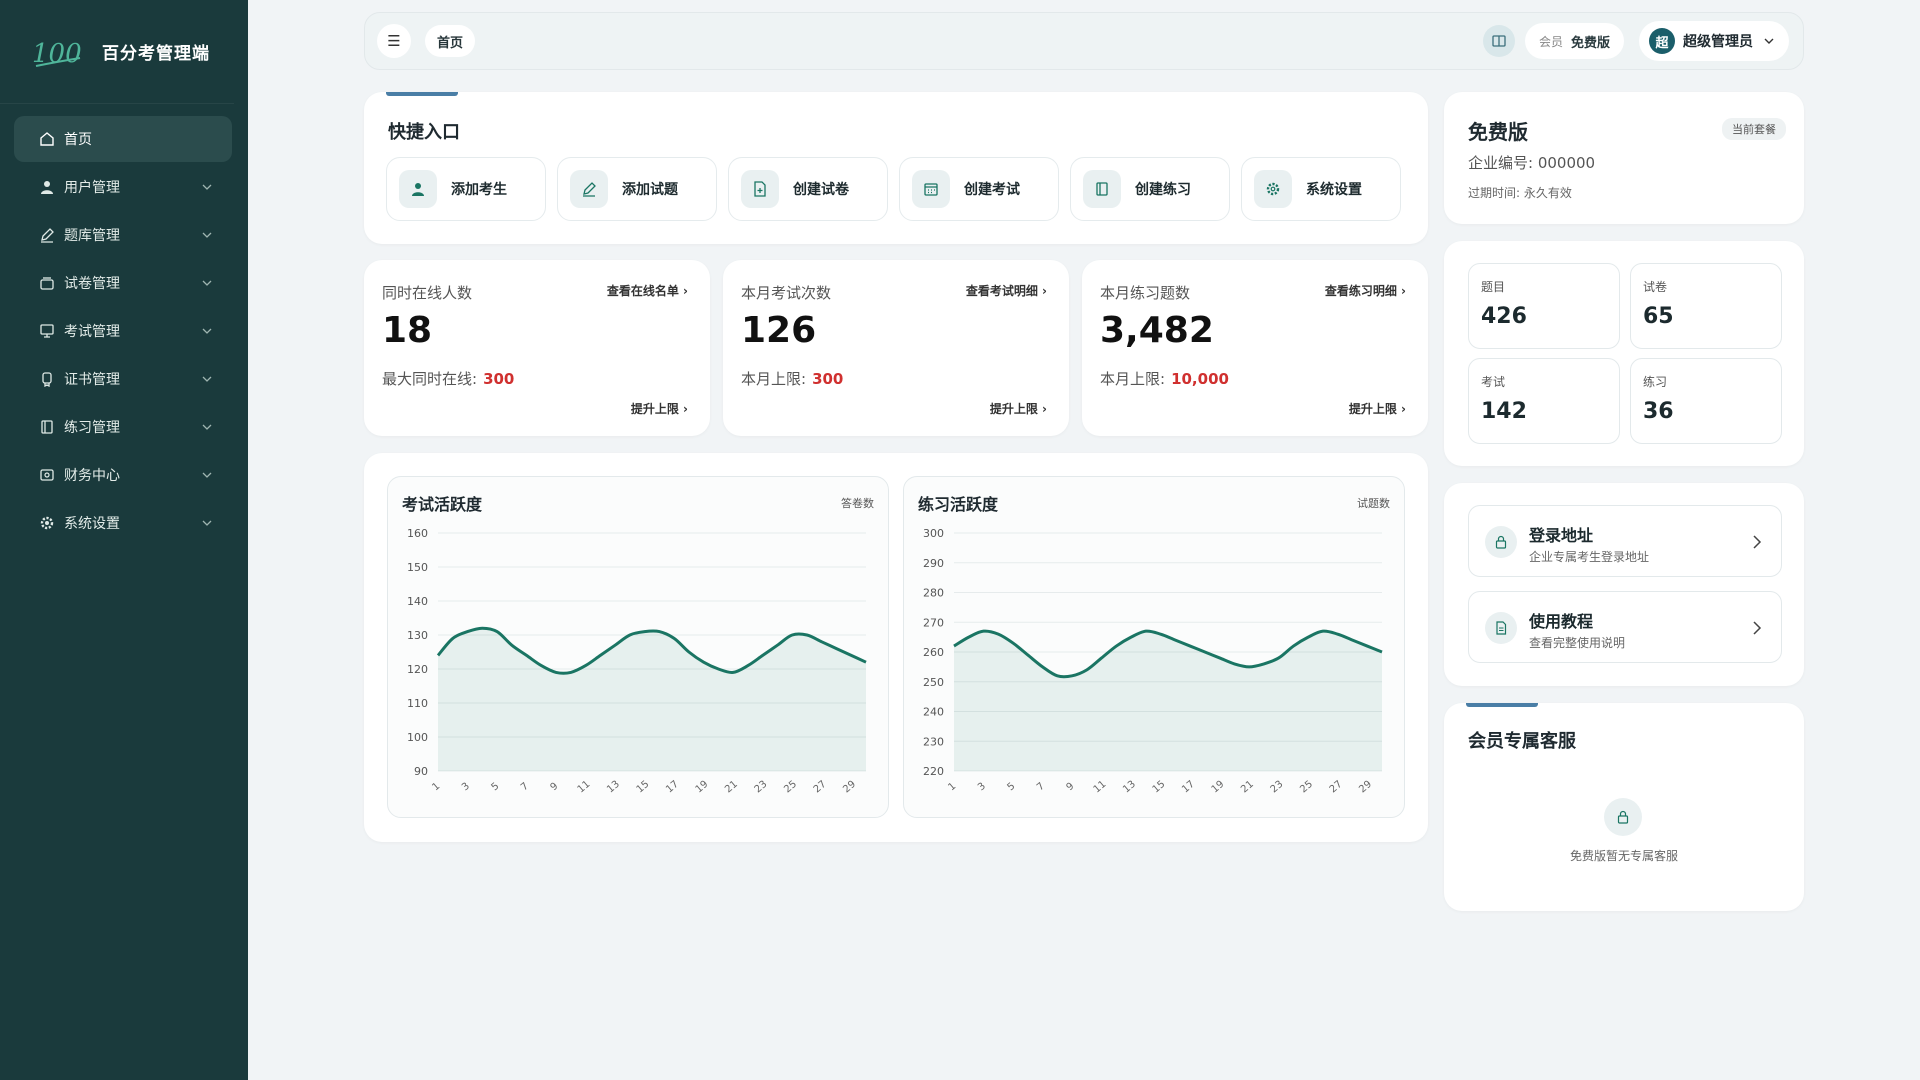 This screenshot has height=1080, width=1920. What do you see at coordinates (1714, 41) in the screenshot?
I see `user-menu: 超 超级管理员` at bounding box center [1714, 41].